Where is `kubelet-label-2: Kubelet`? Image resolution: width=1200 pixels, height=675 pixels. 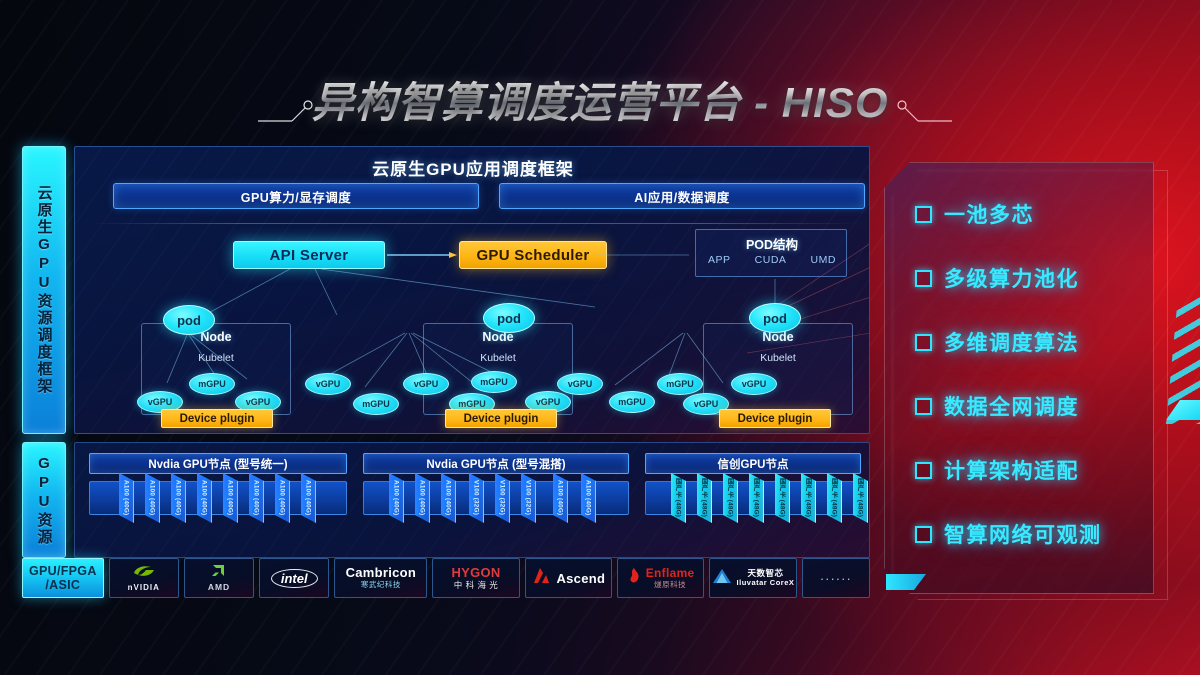
kubelet-label-2: Kubelet is located at coordinates (498, 358).